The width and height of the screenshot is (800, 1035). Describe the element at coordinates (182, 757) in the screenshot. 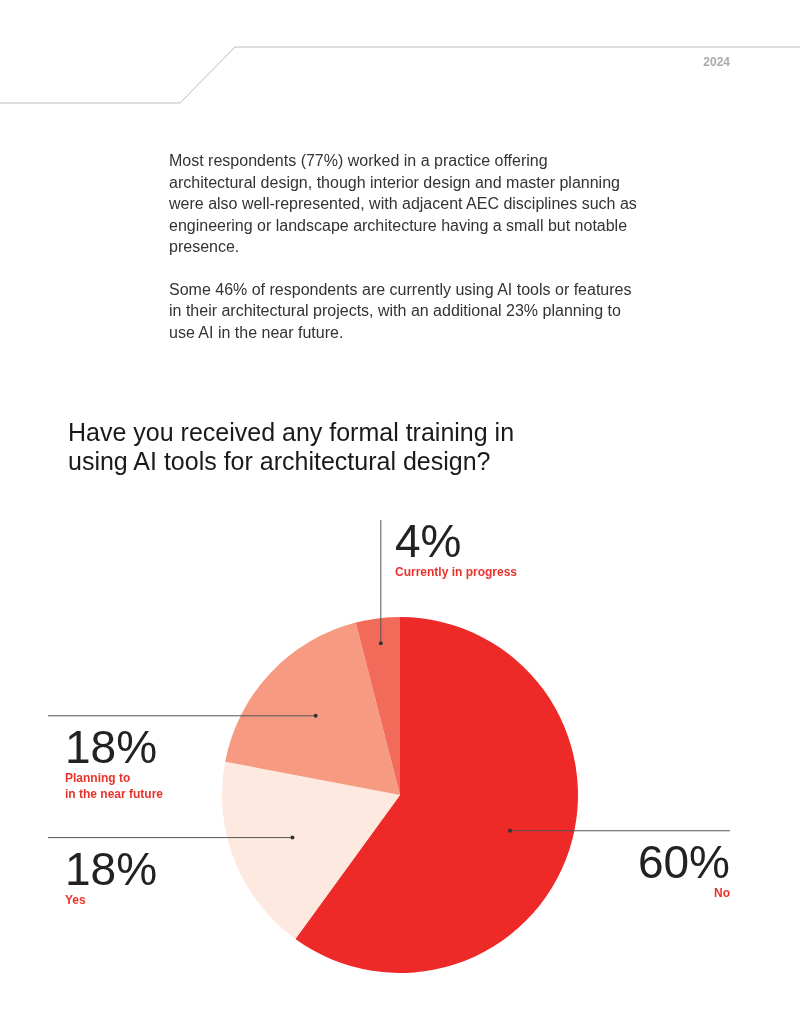

I see `leader-label: 18% Planning to in the near future` at that location.